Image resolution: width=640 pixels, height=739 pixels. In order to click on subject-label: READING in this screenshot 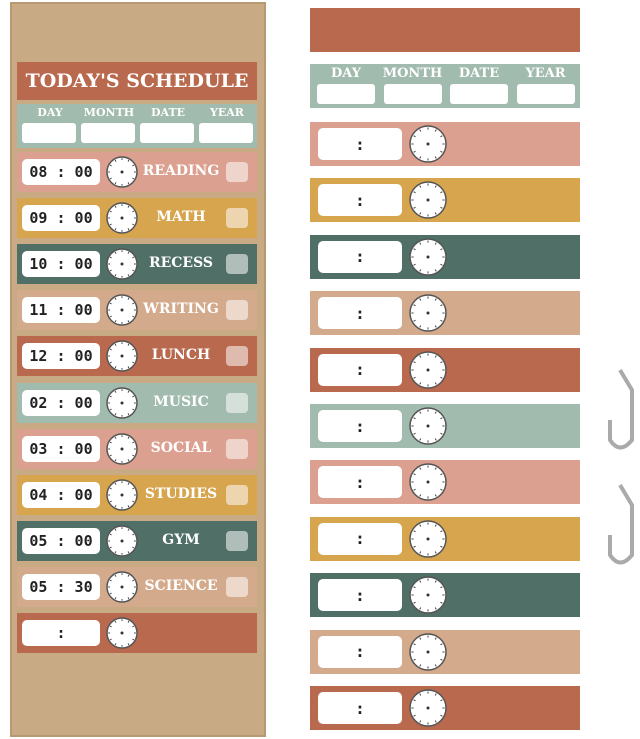, I will do `click(181, 171)`.